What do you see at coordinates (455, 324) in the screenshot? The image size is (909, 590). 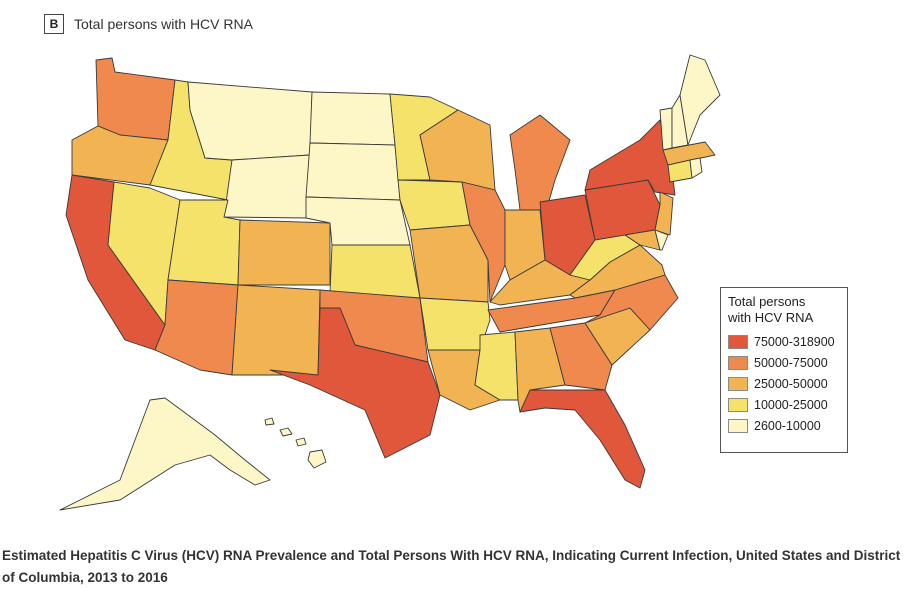 I see `state-arkansas` at bounding box center [455, 324].